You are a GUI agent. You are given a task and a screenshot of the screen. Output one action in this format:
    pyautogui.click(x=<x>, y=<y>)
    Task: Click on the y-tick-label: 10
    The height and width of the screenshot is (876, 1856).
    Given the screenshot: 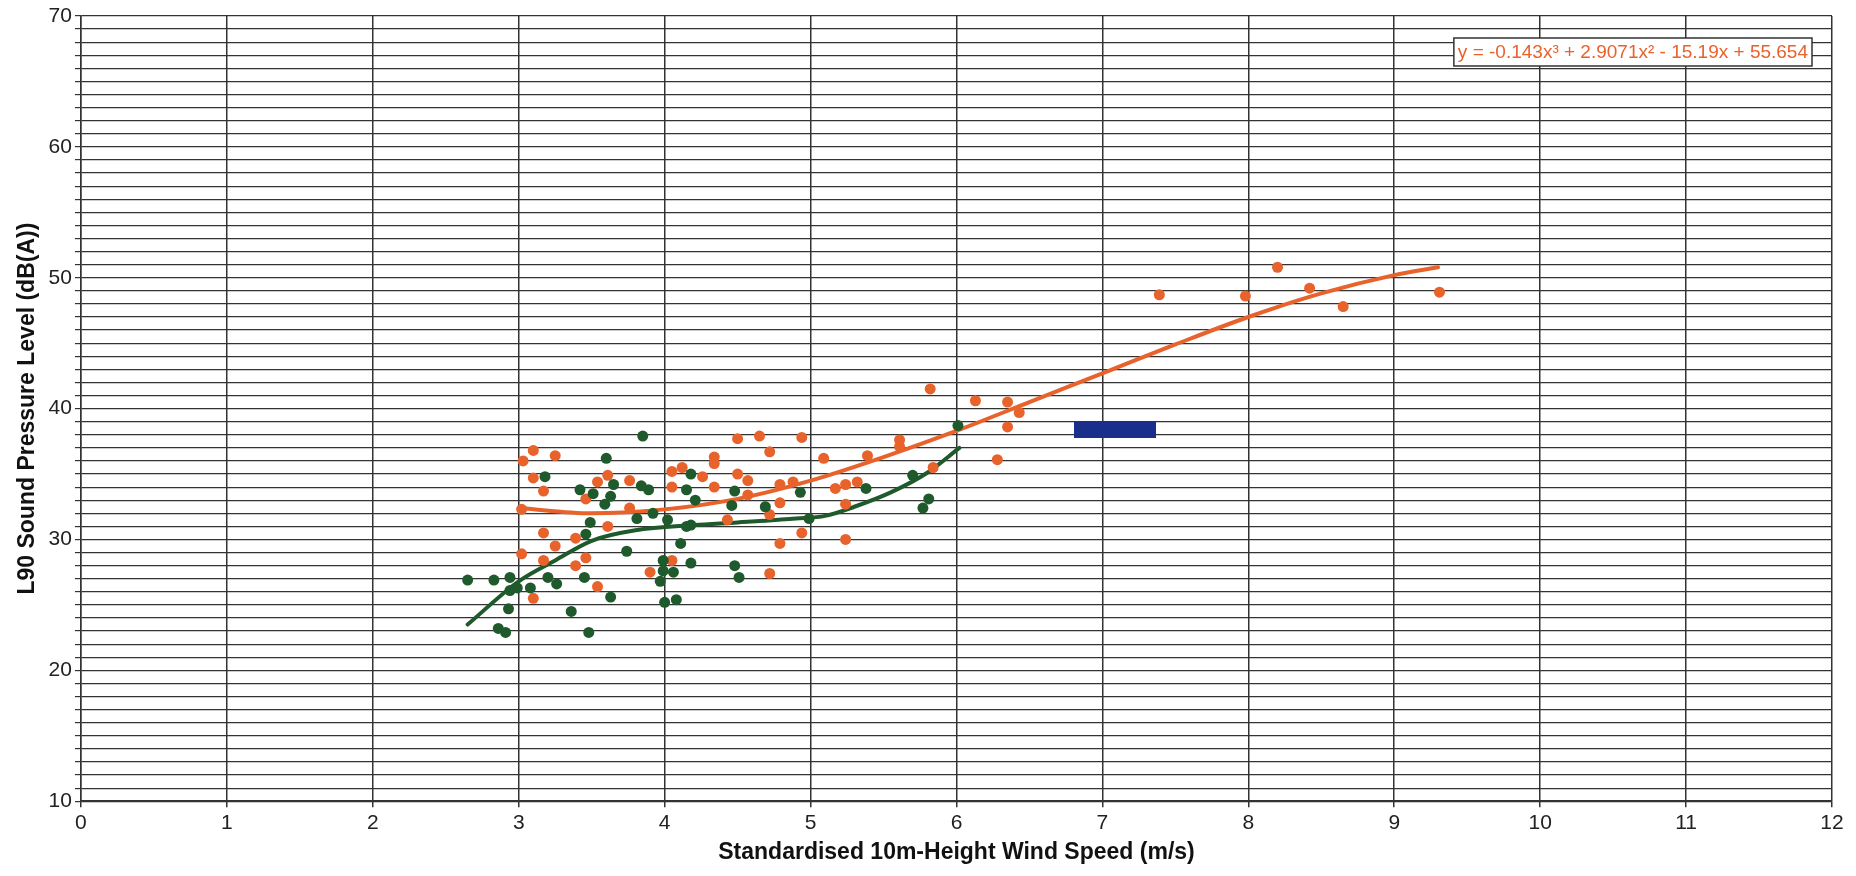 What is the action you would take?
    pyautogui.click(x=60, y=799)
    